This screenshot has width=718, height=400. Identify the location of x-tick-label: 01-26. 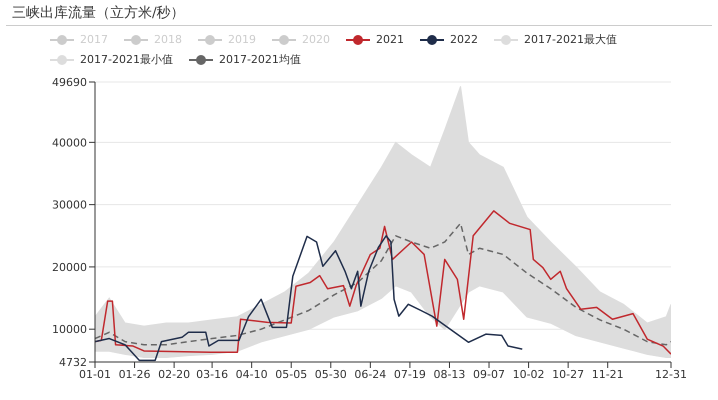
(134, 374).